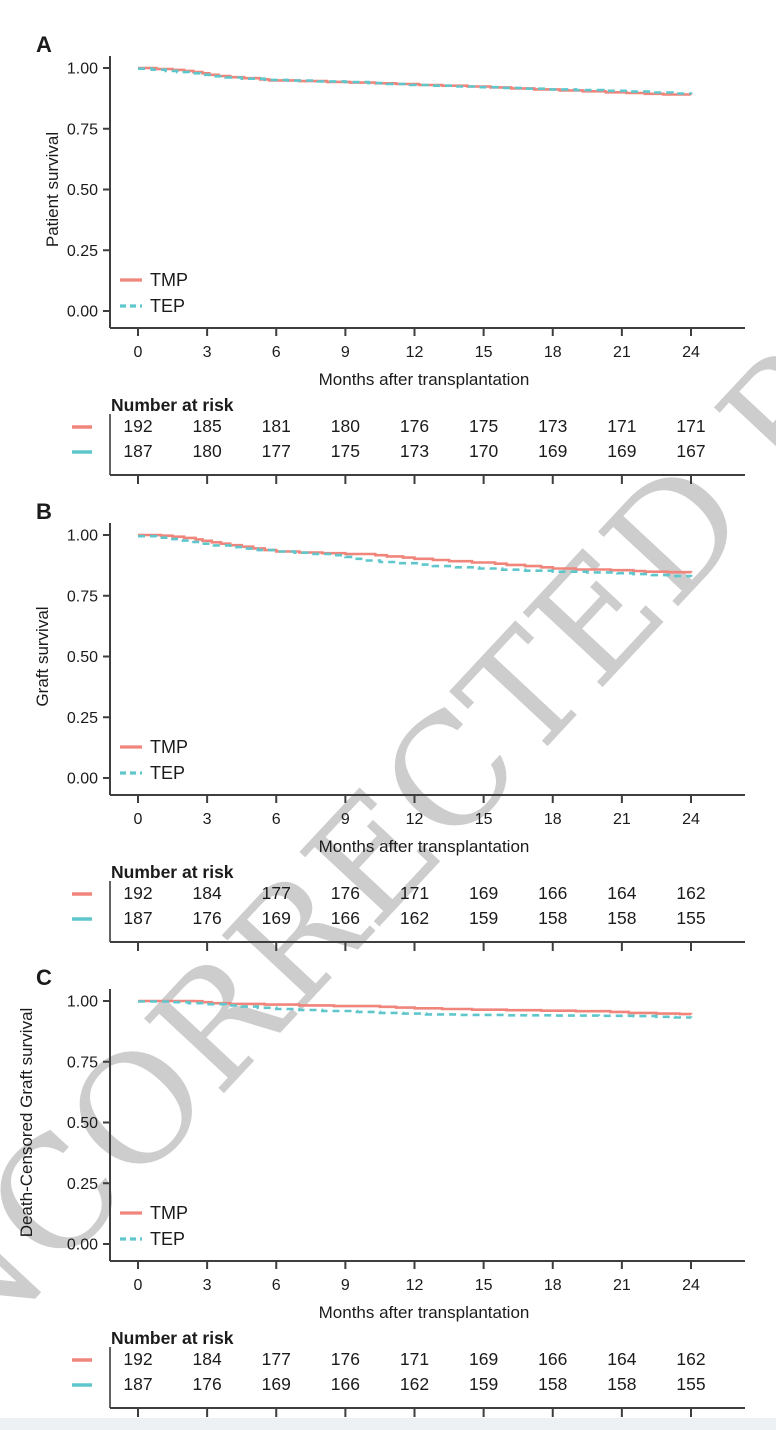 The height and width of the screenshot is (1430, 776). Describe the element at coordinates (414, 451) in the screenshot. I see `risk-count-tep: 173` at that location.